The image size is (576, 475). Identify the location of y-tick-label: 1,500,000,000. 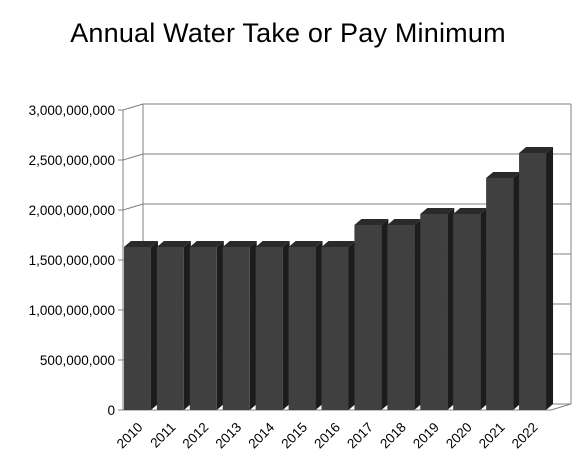
(72, 260).